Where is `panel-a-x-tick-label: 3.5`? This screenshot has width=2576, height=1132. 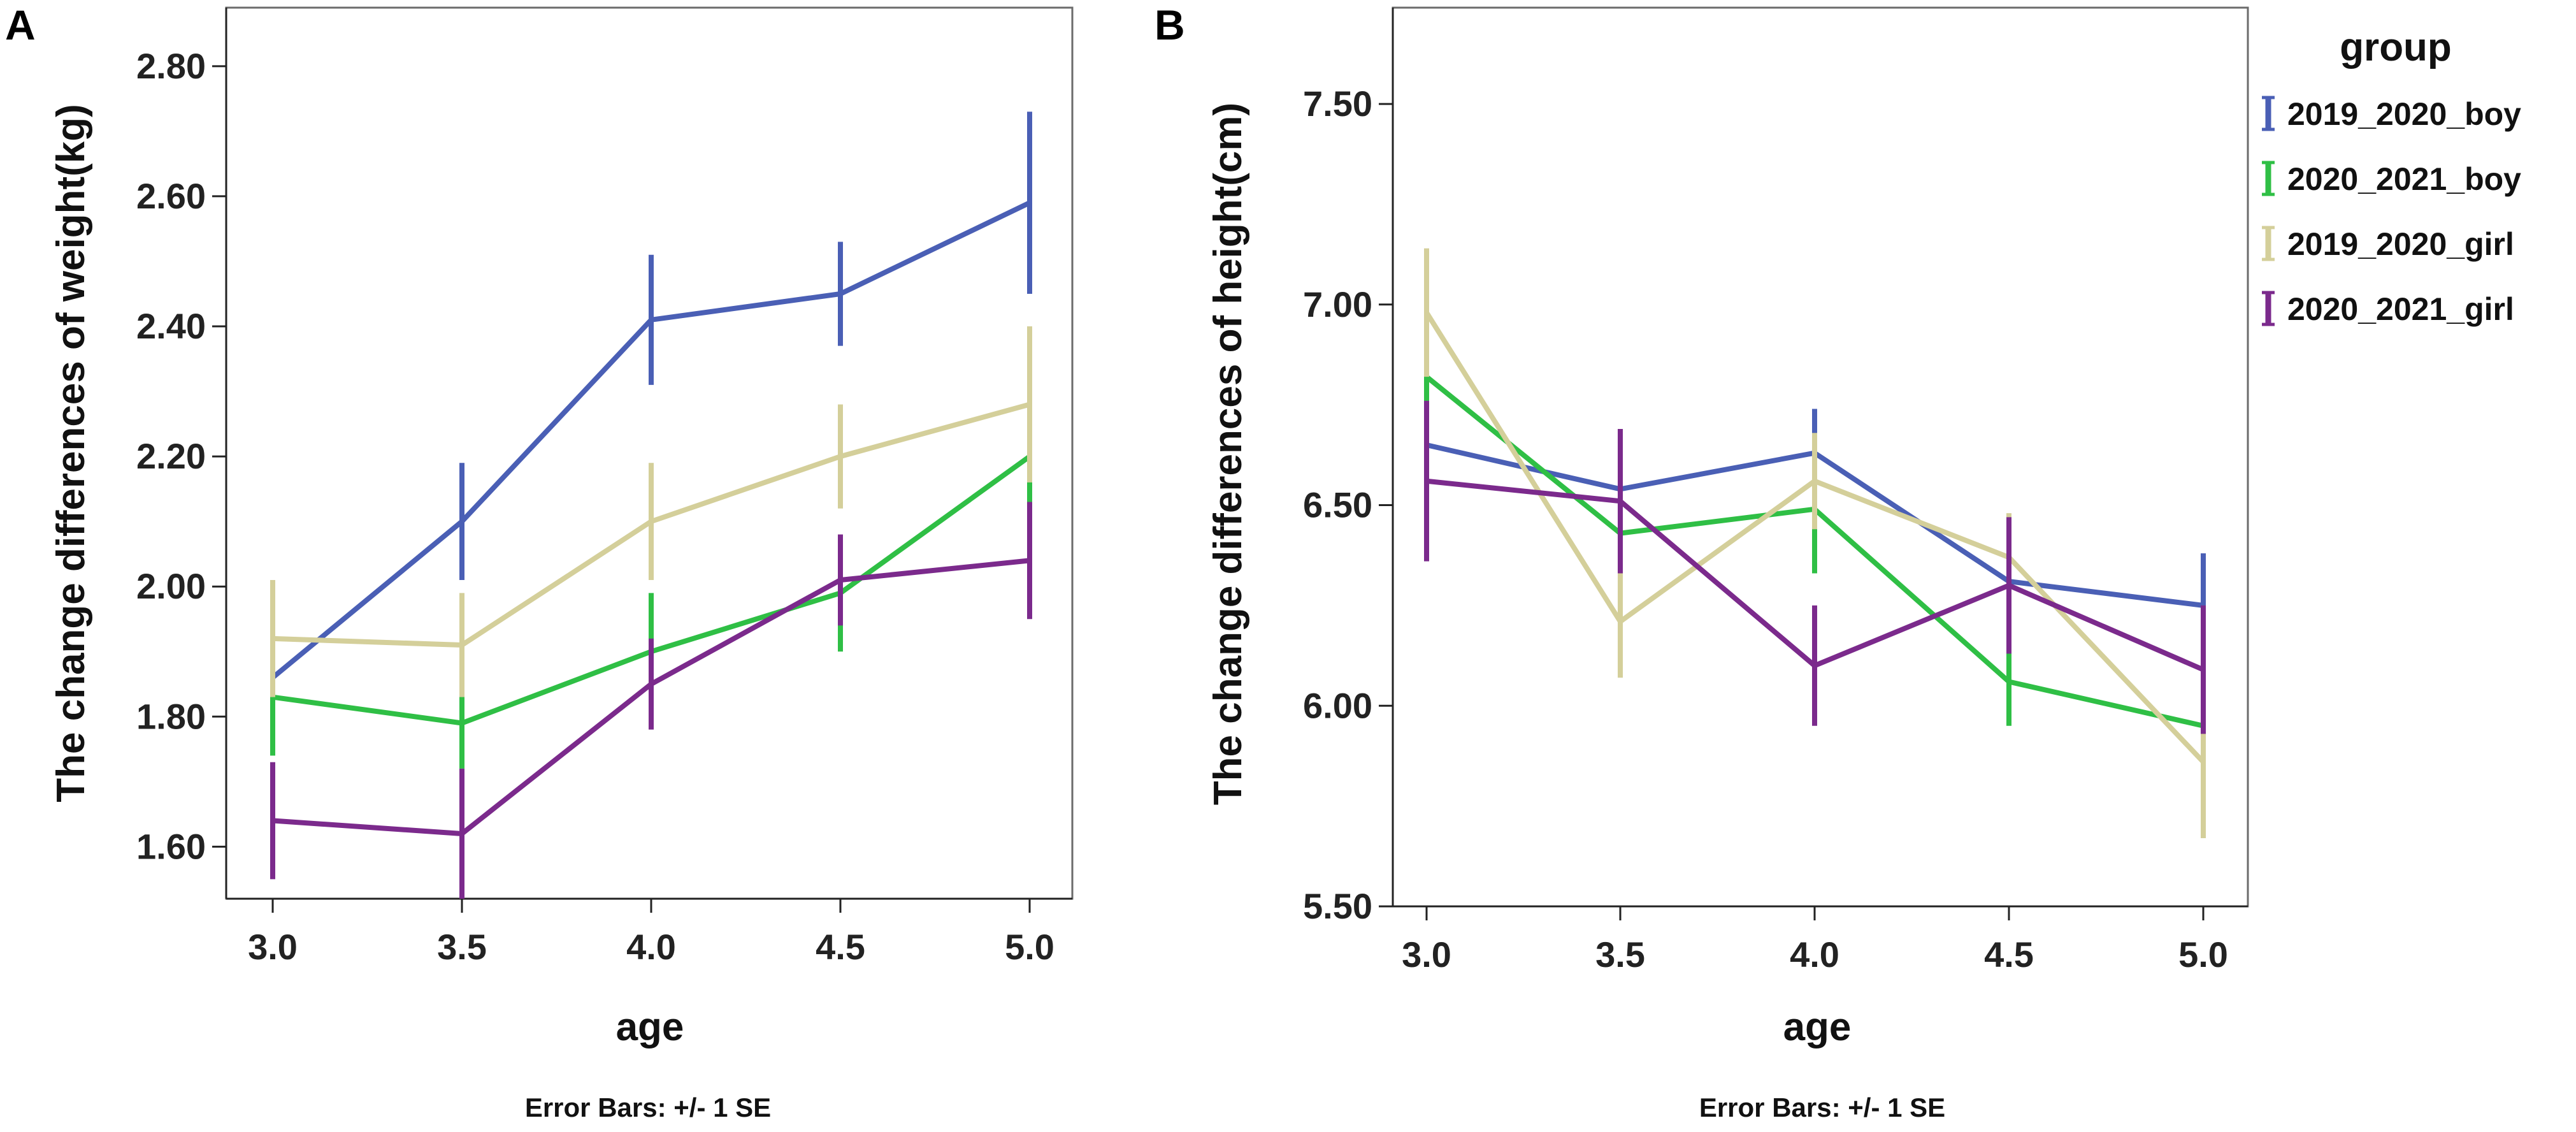
panel-a-x-tick-label: 3.5 is located at coordinates (462, 947).